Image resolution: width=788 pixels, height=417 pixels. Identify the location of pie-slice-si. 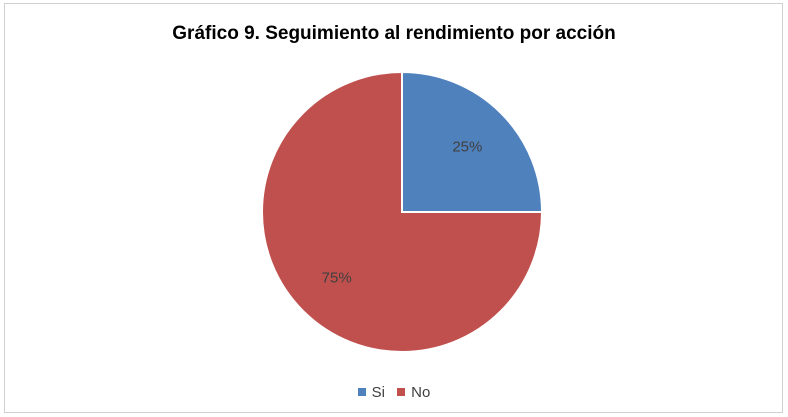
(472, 141).